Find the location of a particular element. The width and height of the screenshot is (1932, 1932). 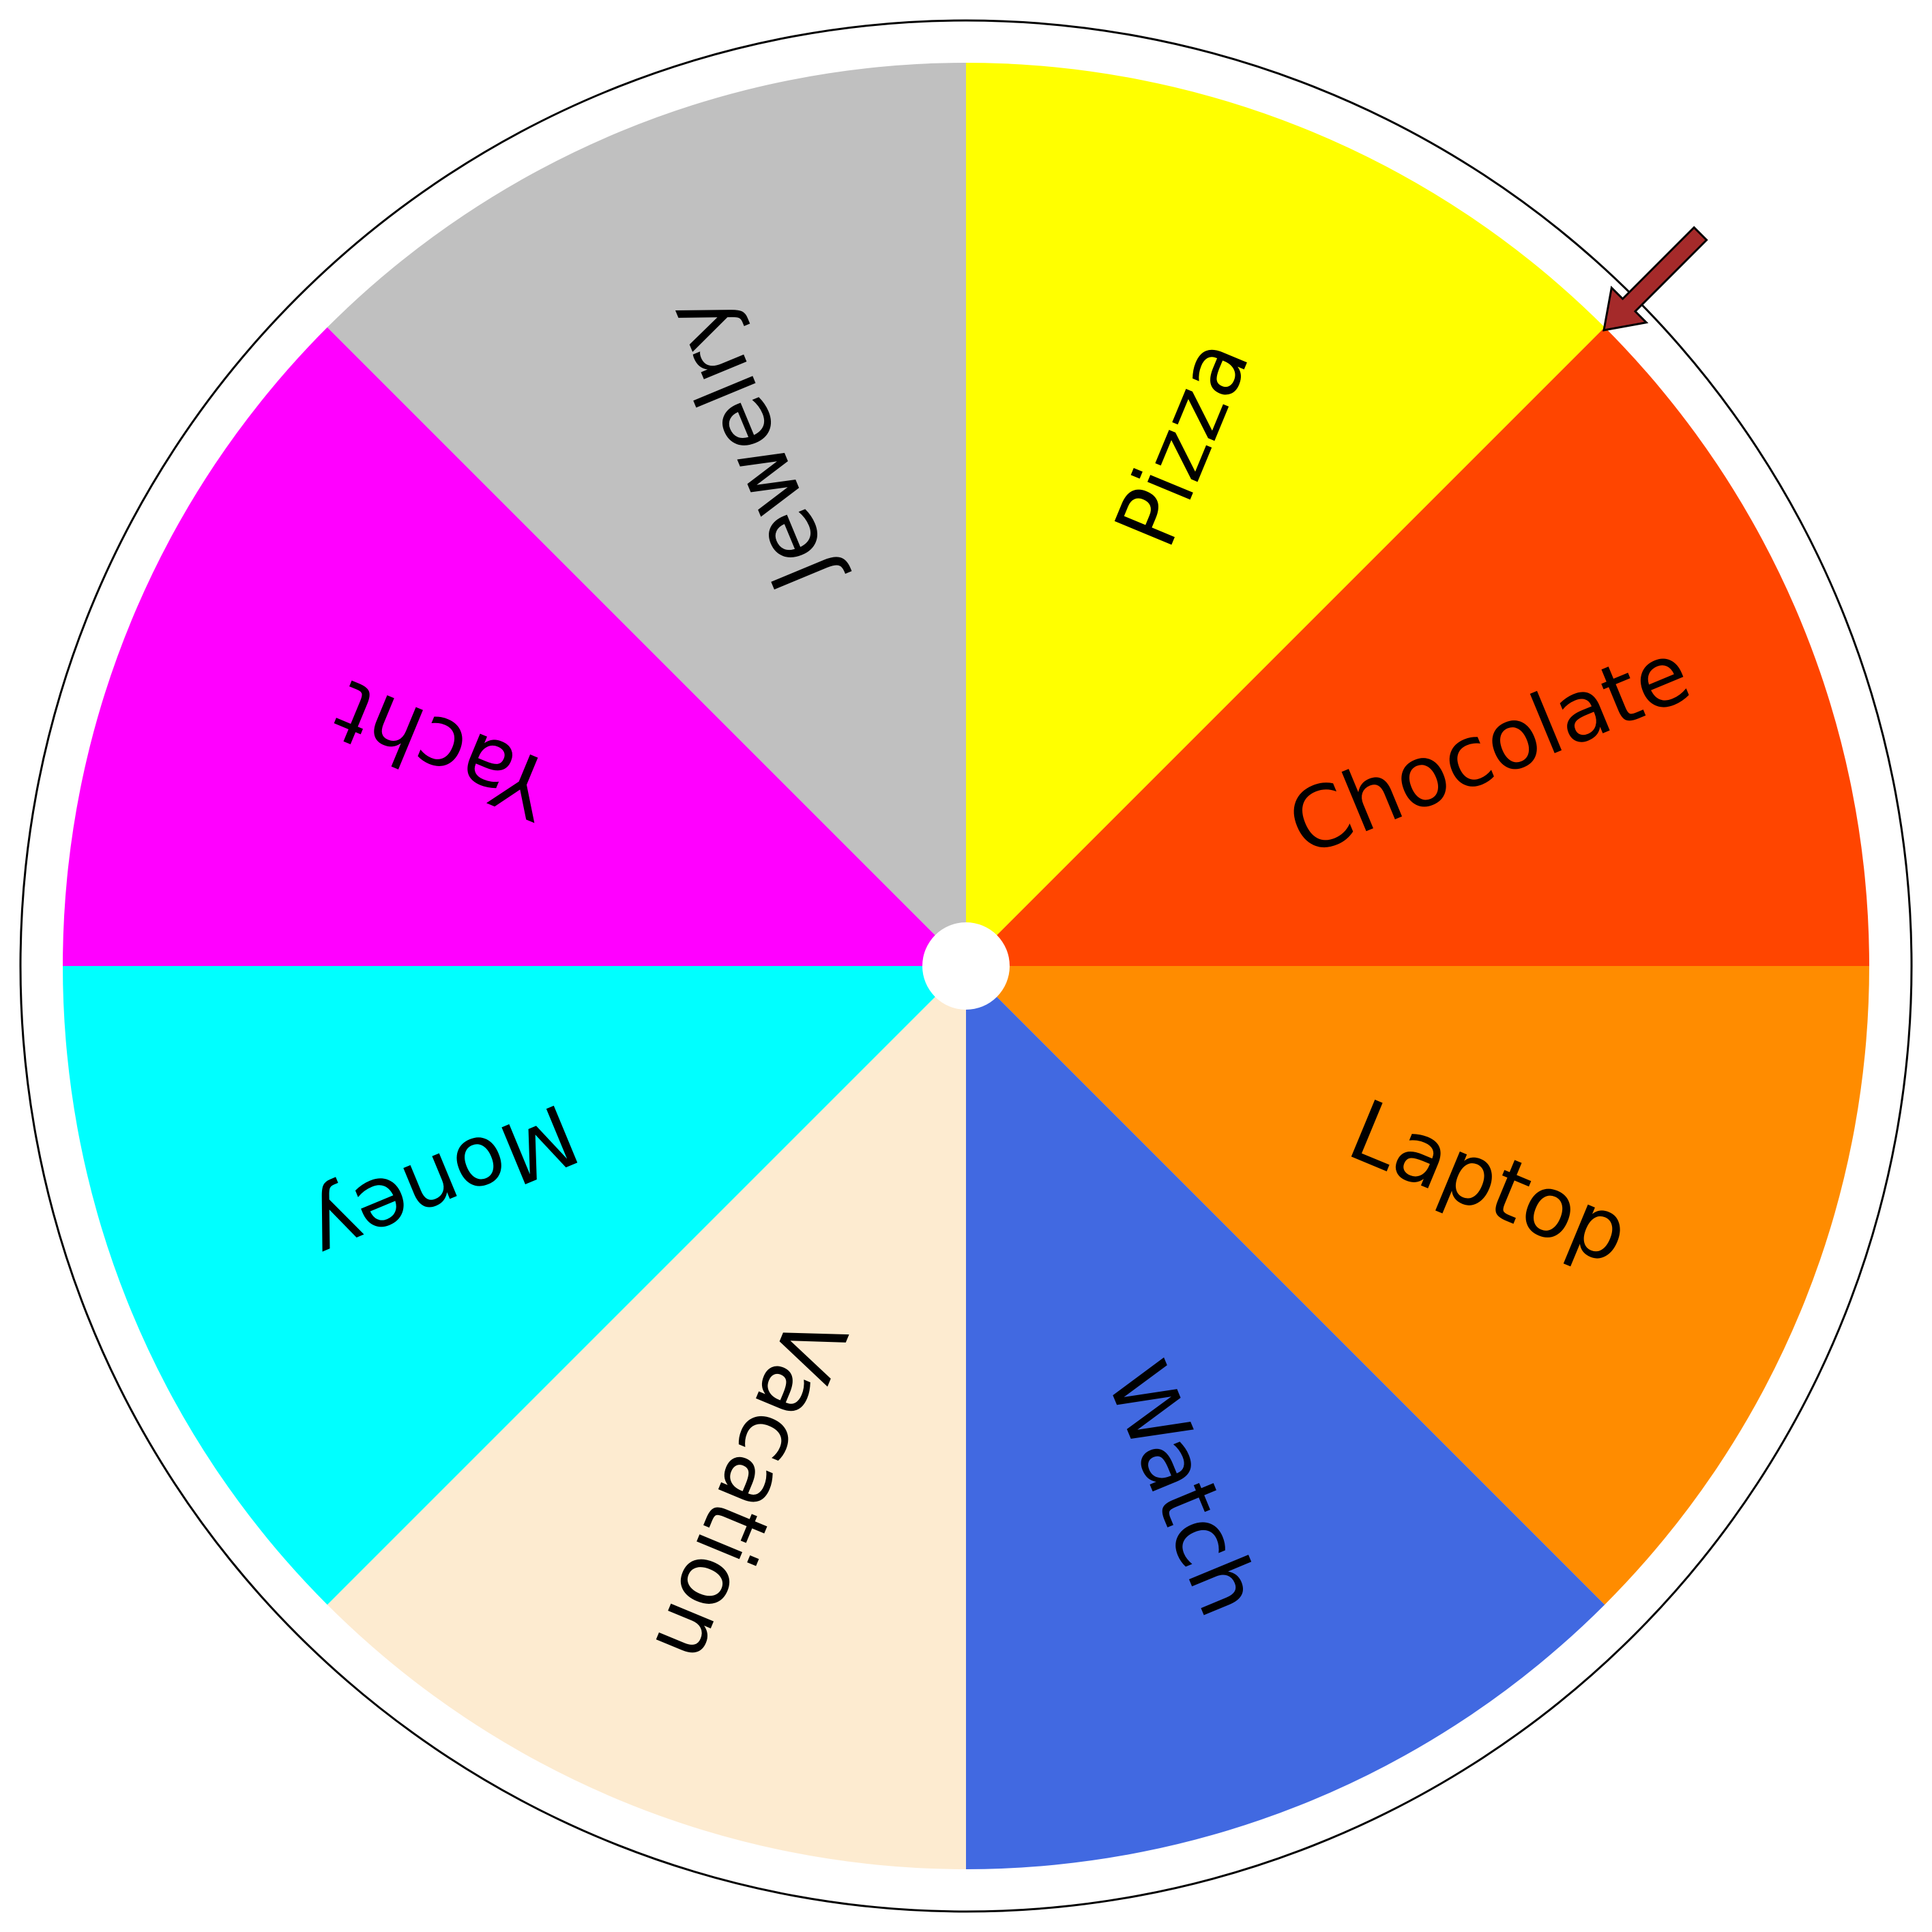

wheel-hub is located at coordinates (966, 966).